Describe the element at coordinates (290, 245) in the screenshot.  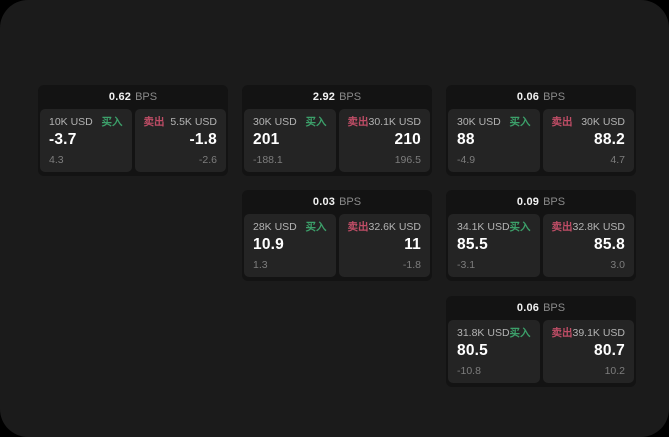
I see `buy-panel: 28K USD 买入 10.9 1.3` at that location.